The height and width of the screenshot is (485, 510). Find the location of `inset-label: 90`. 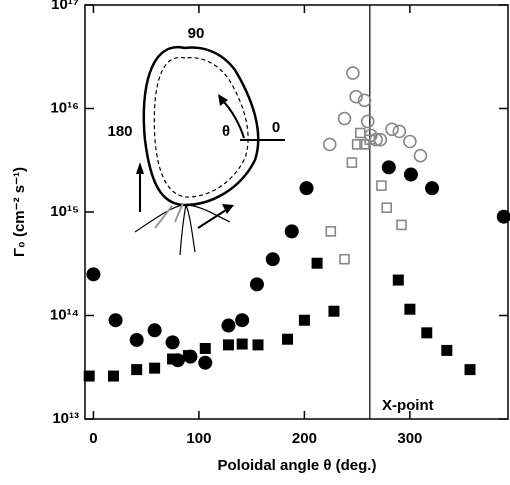

inset-label: 90 is located at coordinates (196, 33).